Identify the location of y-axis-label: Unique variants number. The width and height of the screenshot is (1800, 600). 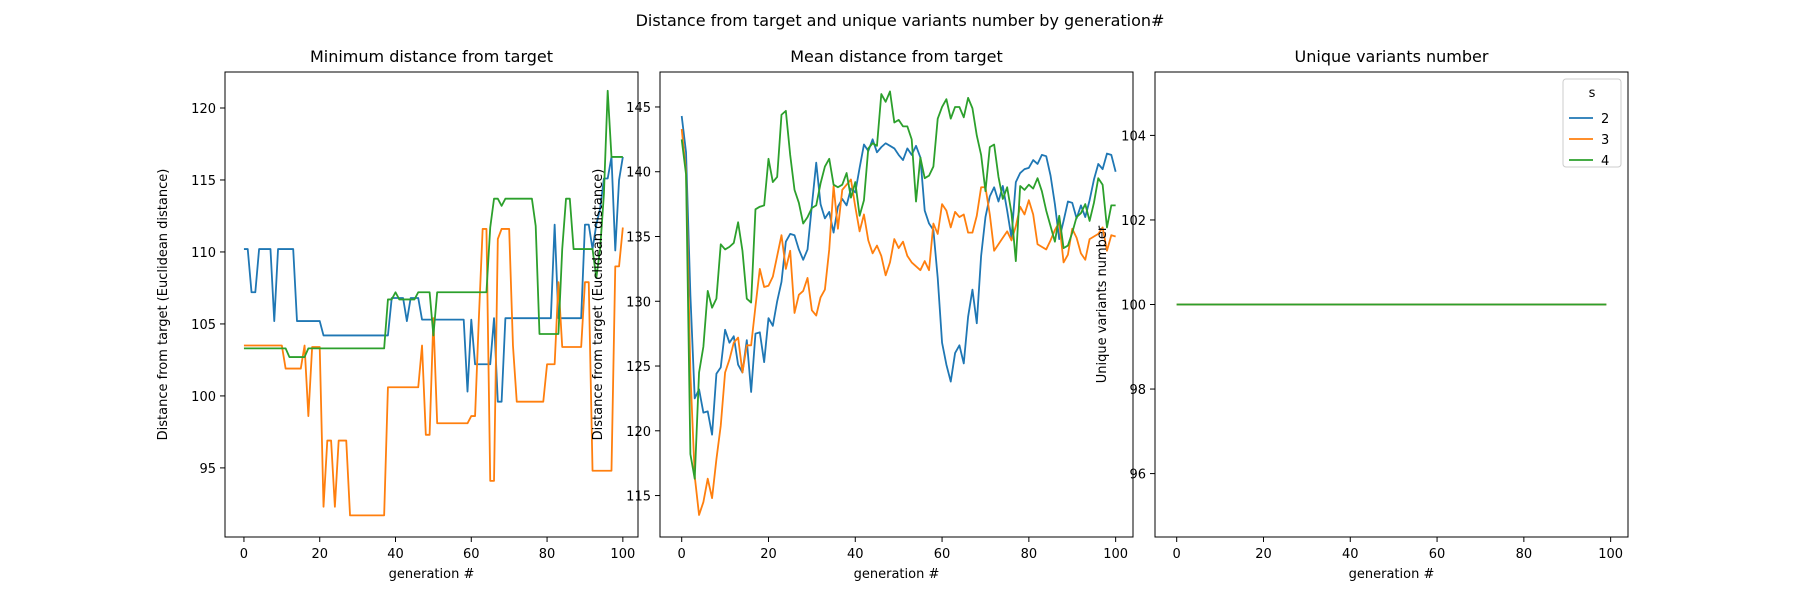
(1102, 304).